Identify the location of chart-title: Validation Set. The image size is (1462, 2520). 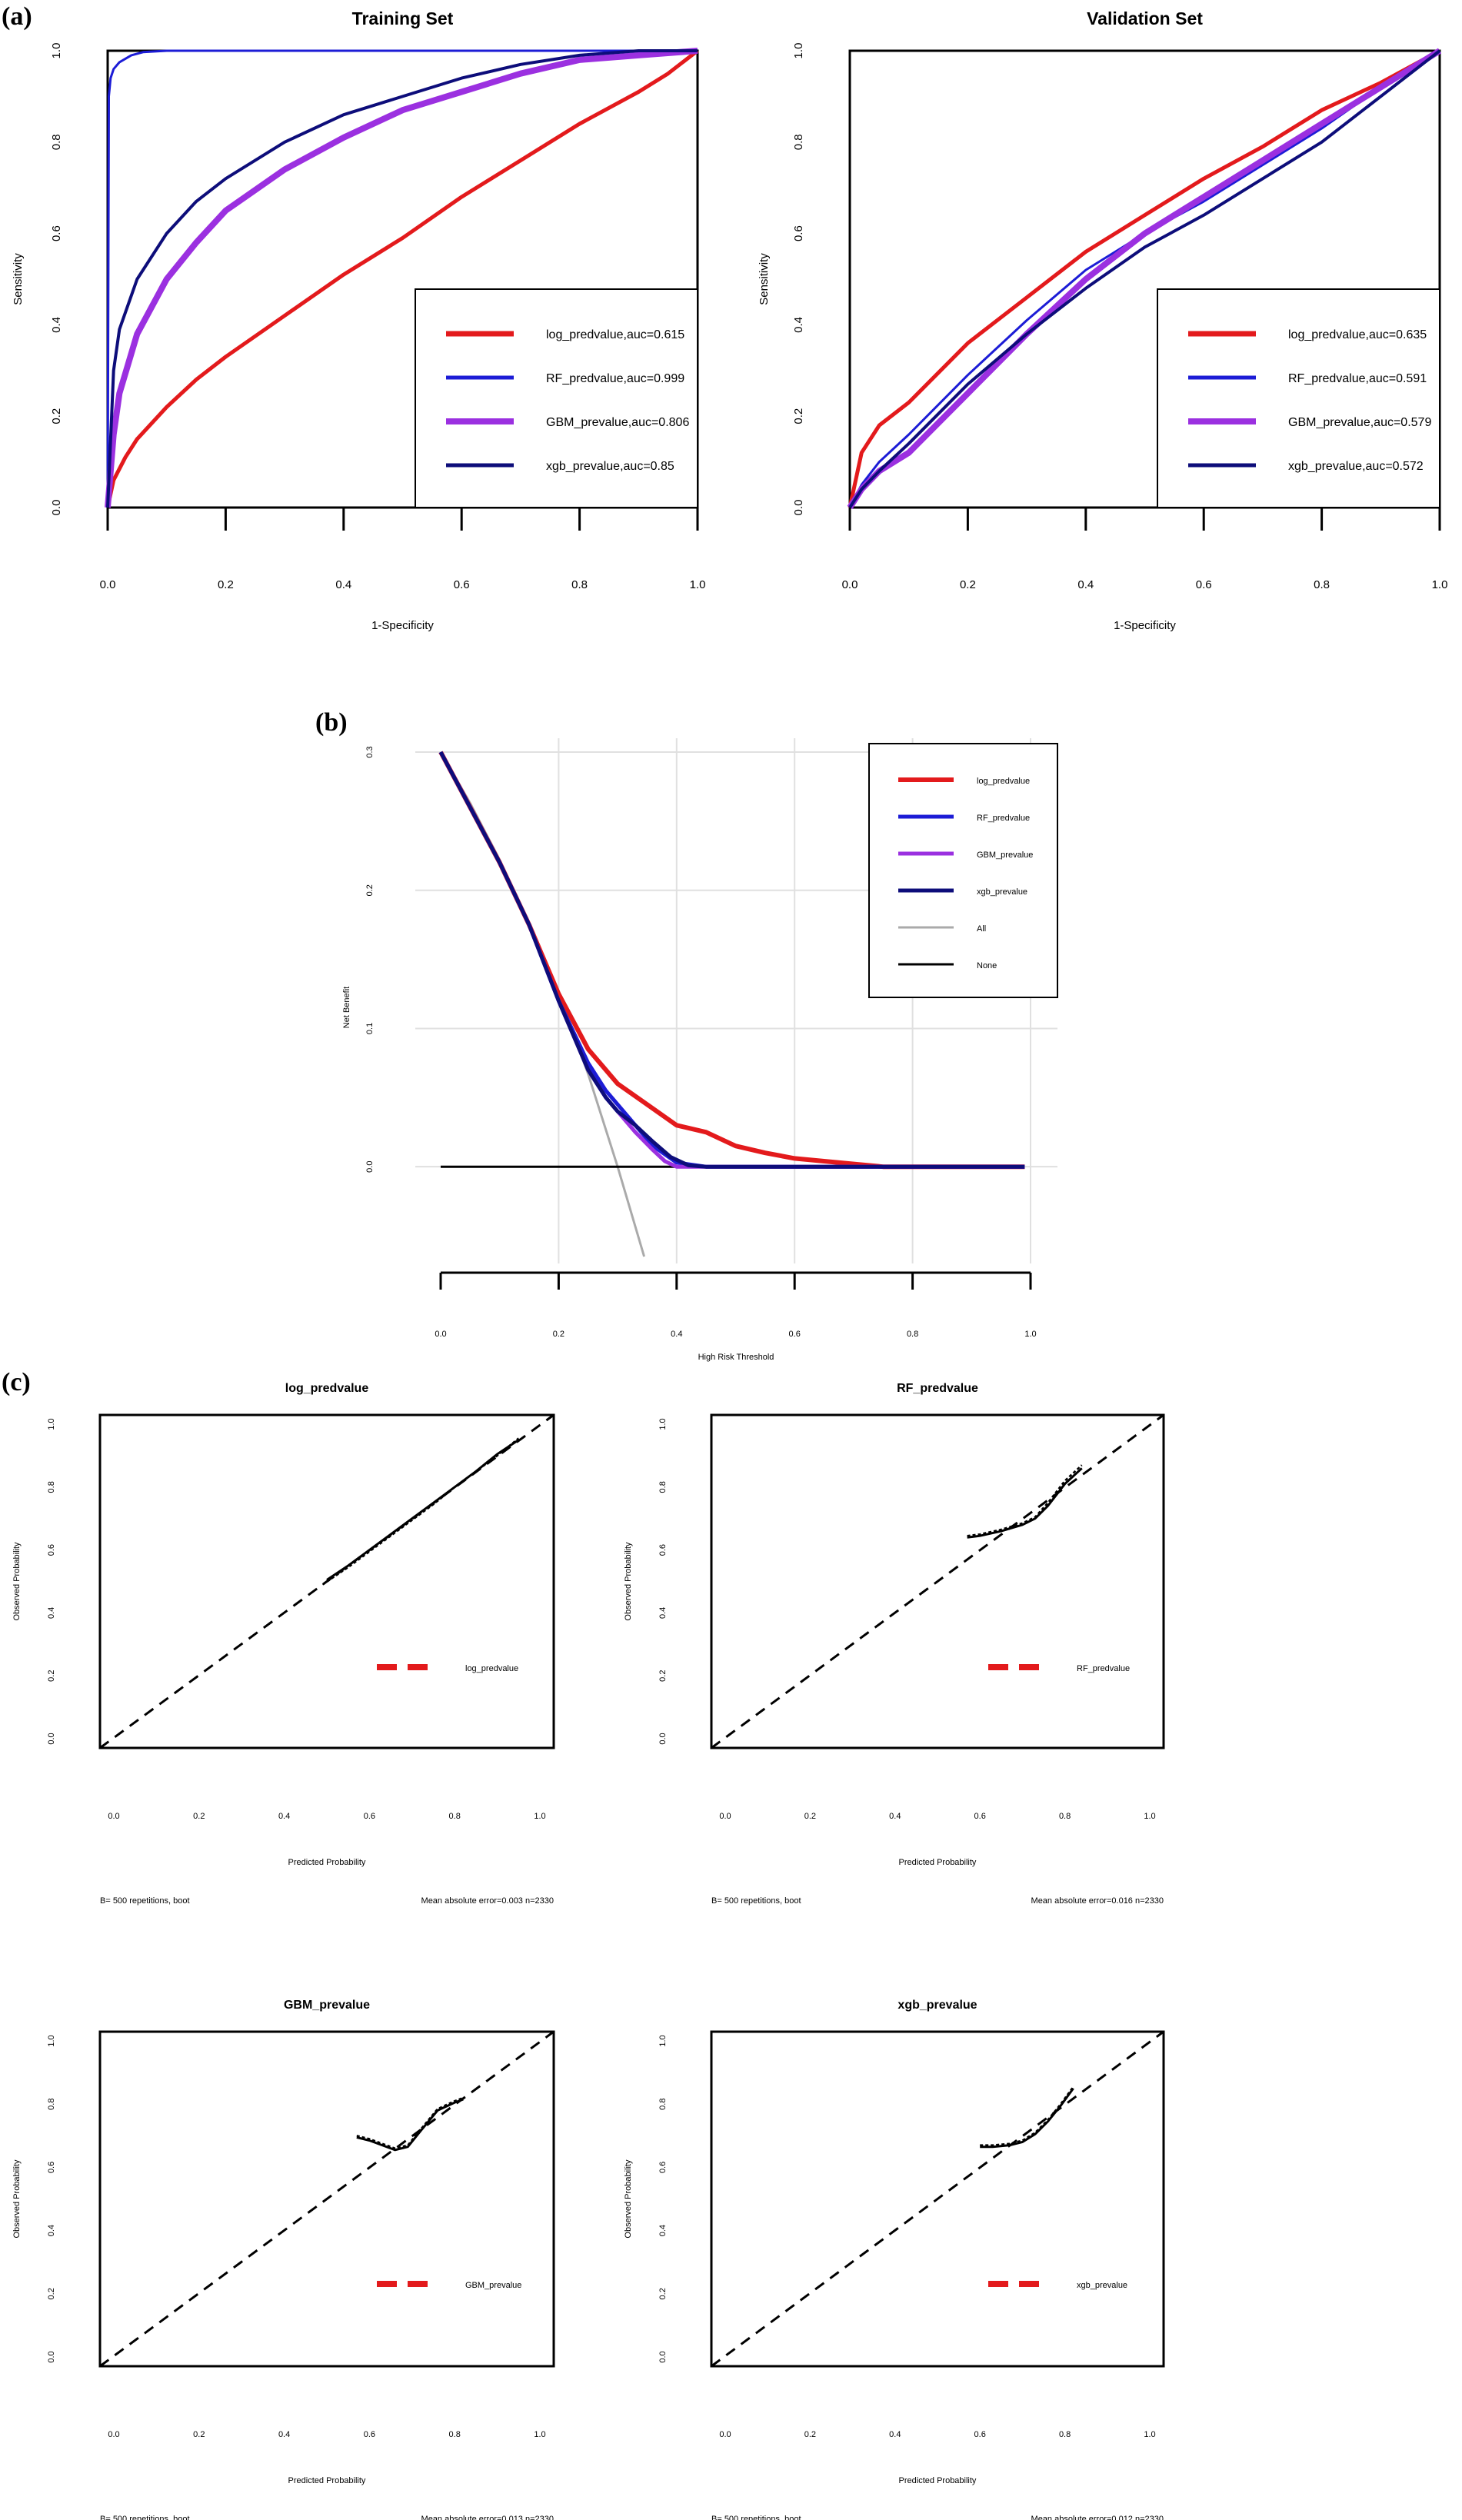
(1145, 18).